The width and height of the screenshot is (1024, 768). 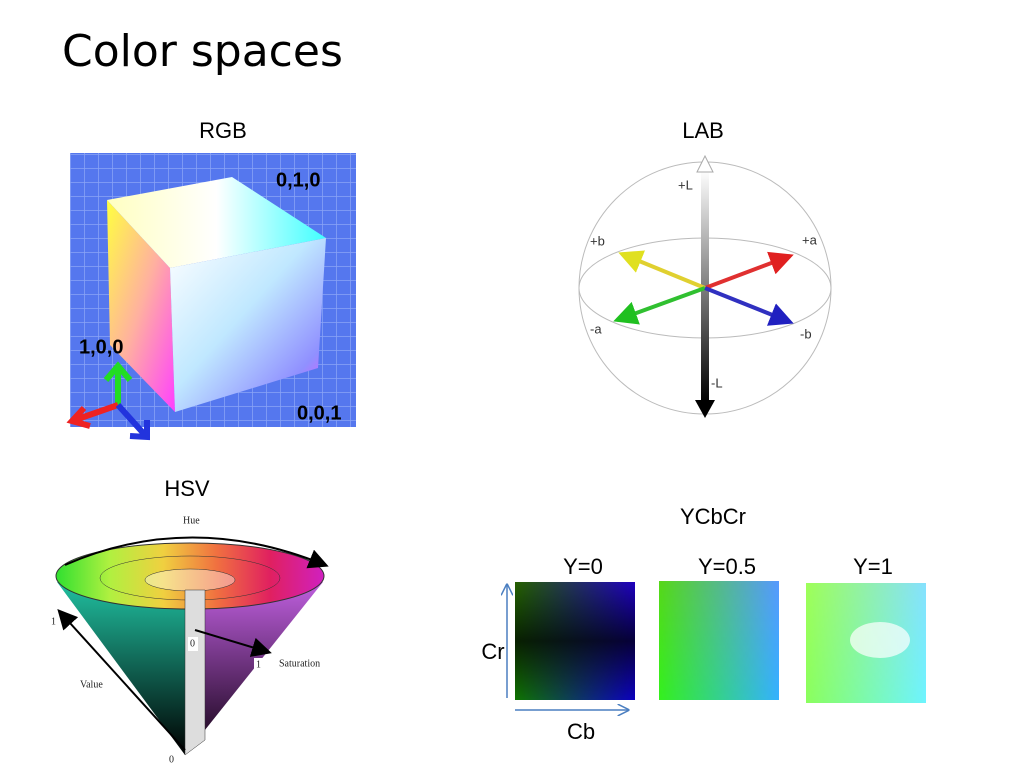 What do you see at coordinates (101, 347) in the screenshot?
I see `corner-label: 1,0,0` at bounding box center [101, 347].